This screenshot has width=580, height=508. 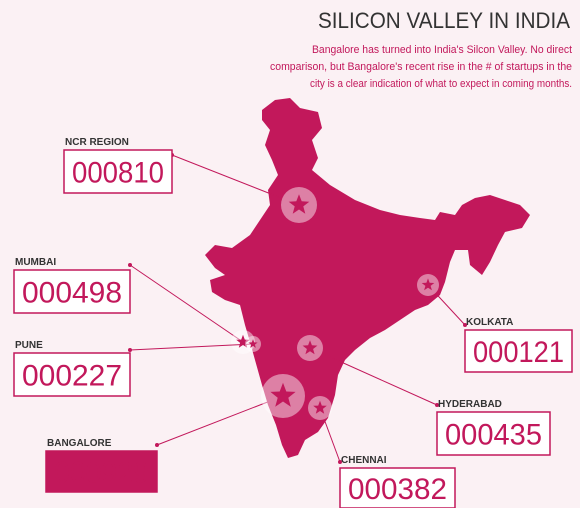 I want to click on city-name: HYDERABAD, so click(x=470, y=404).